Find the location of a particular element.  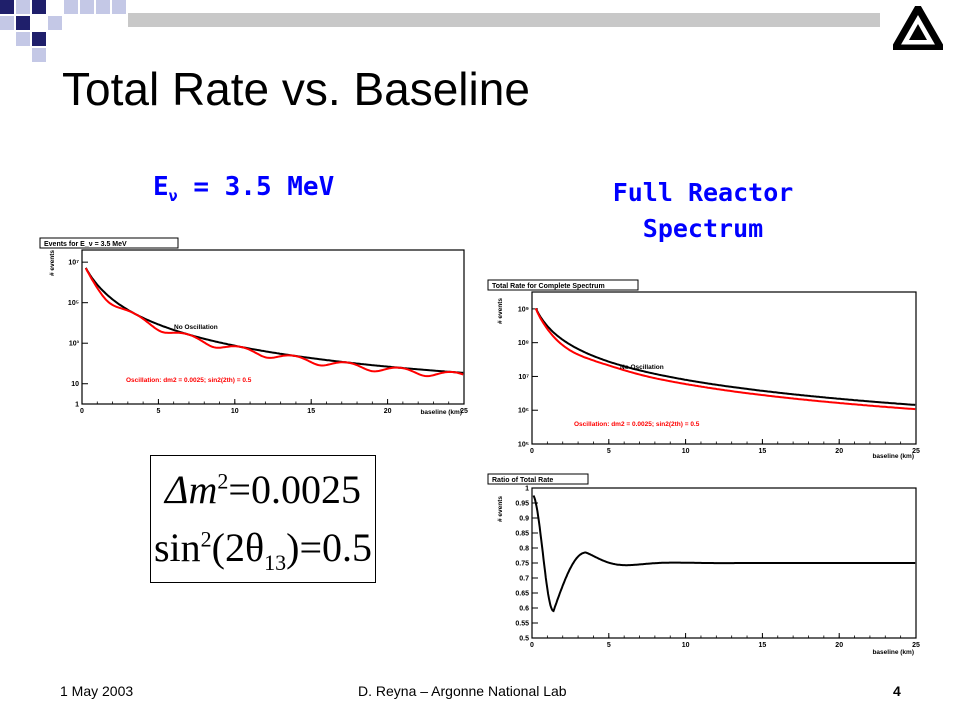

subtitle-right-line2: Spectrum is located at coordinates (703, 228).